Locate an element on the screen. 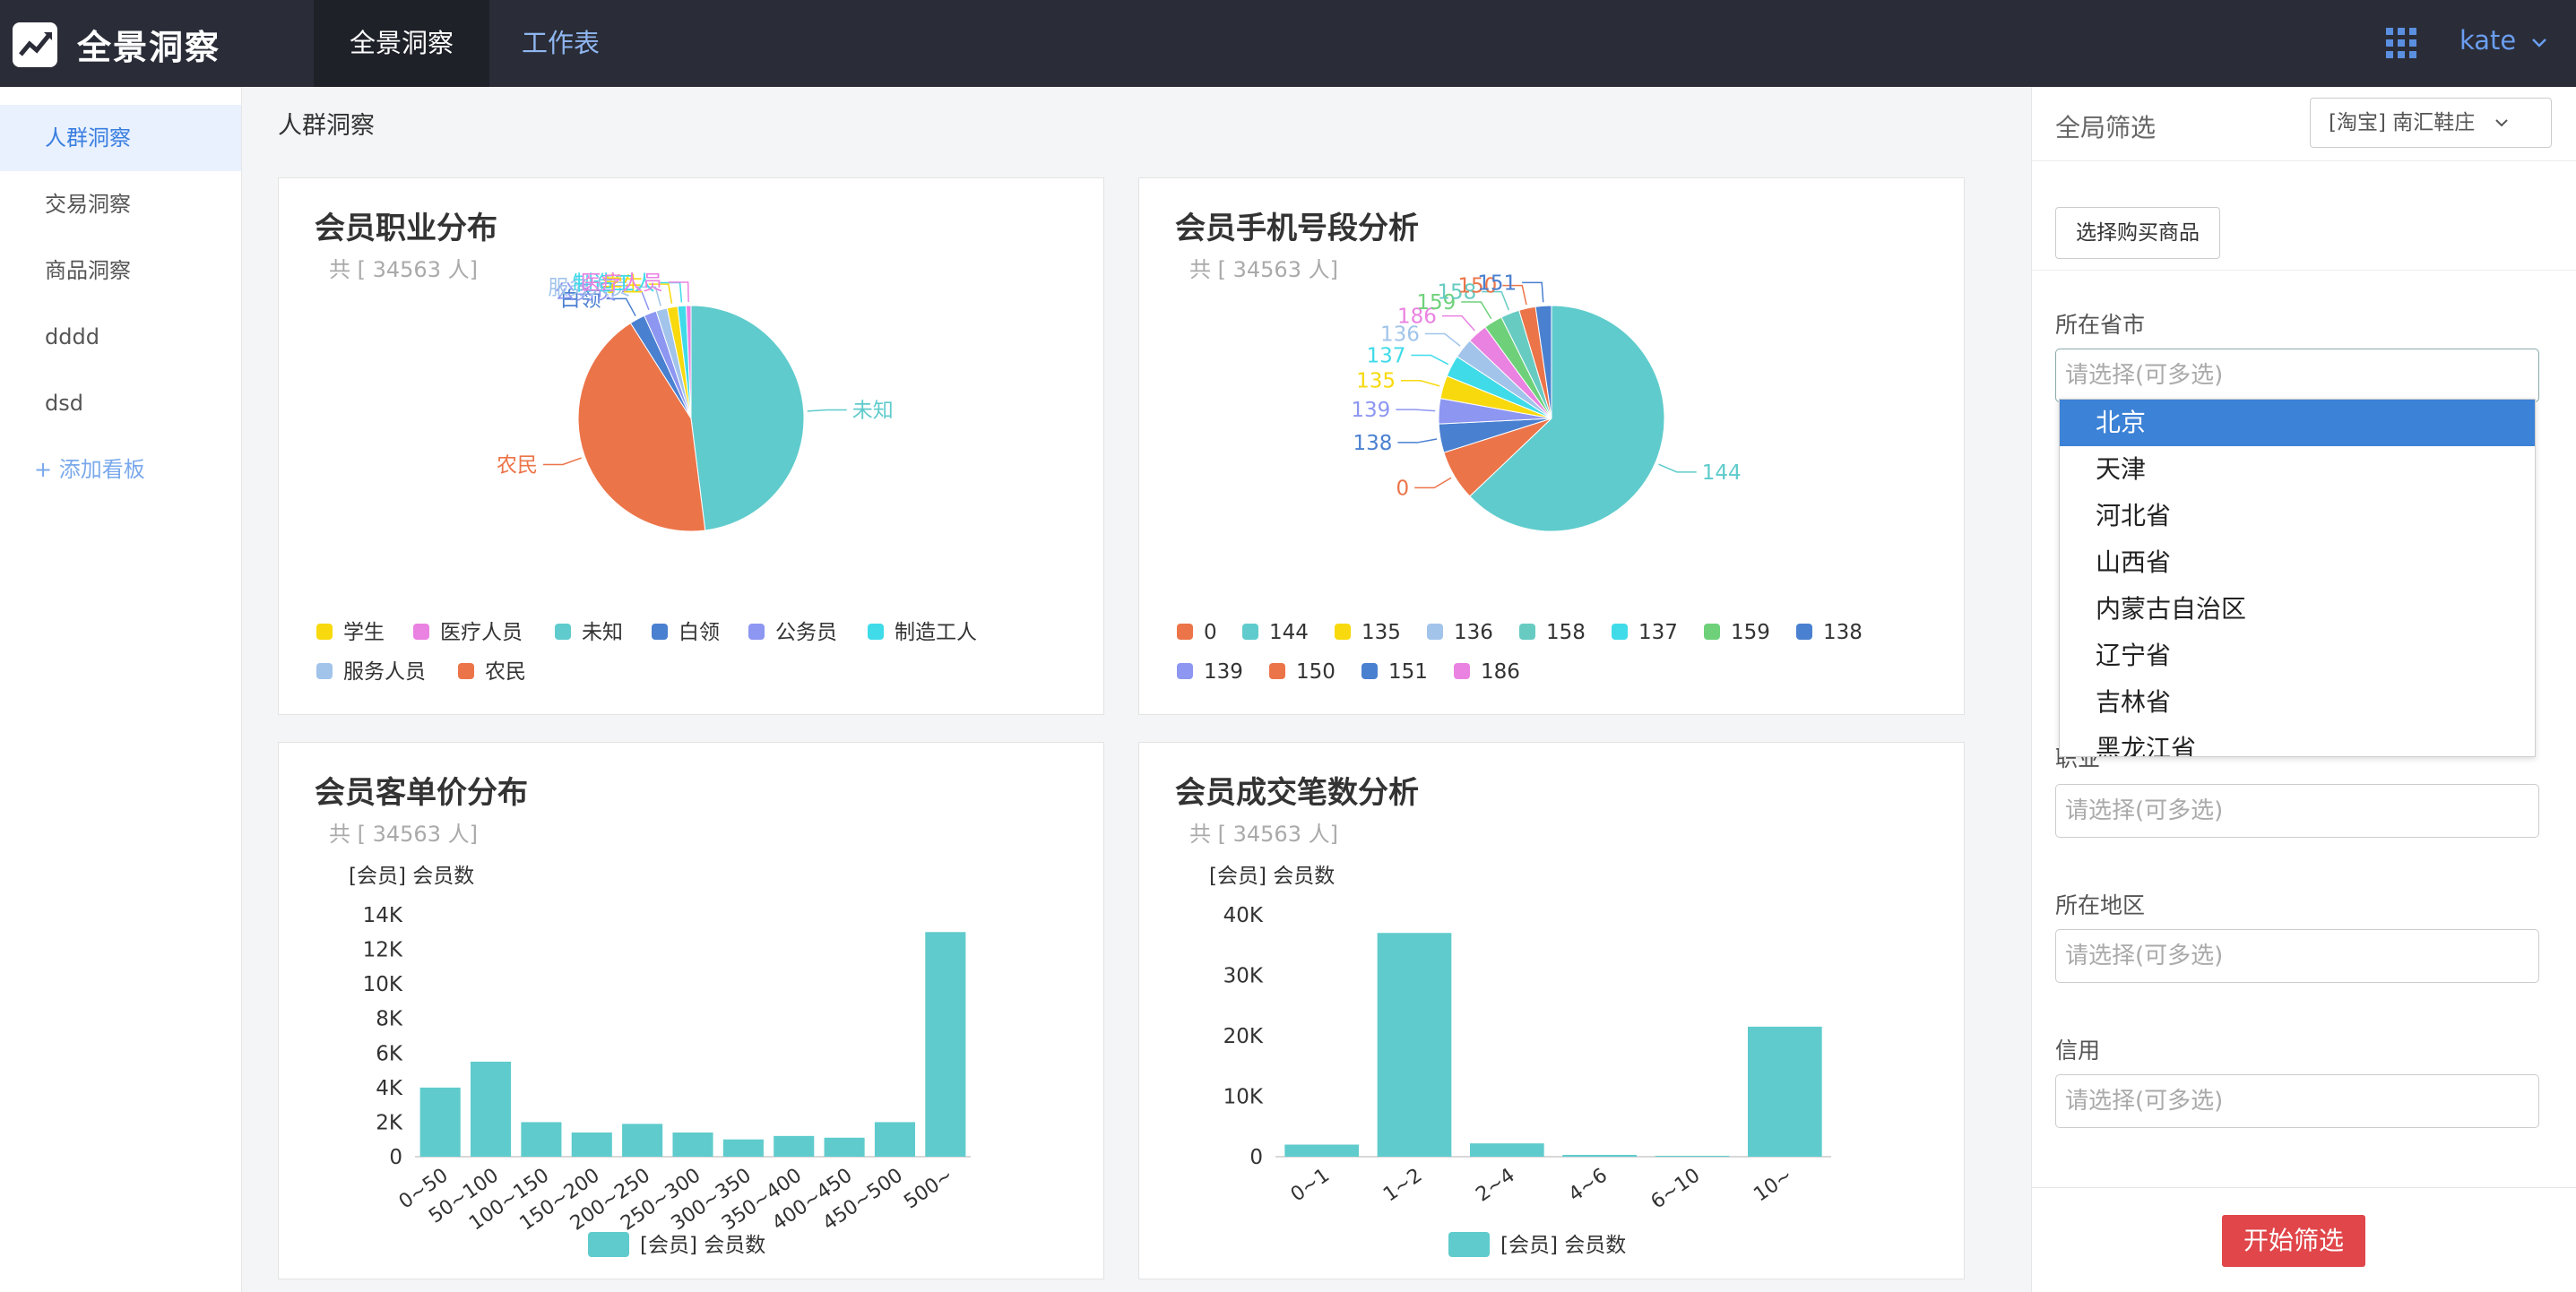  tab-worksheet: 工作表 is located at coordinates (561, 43).